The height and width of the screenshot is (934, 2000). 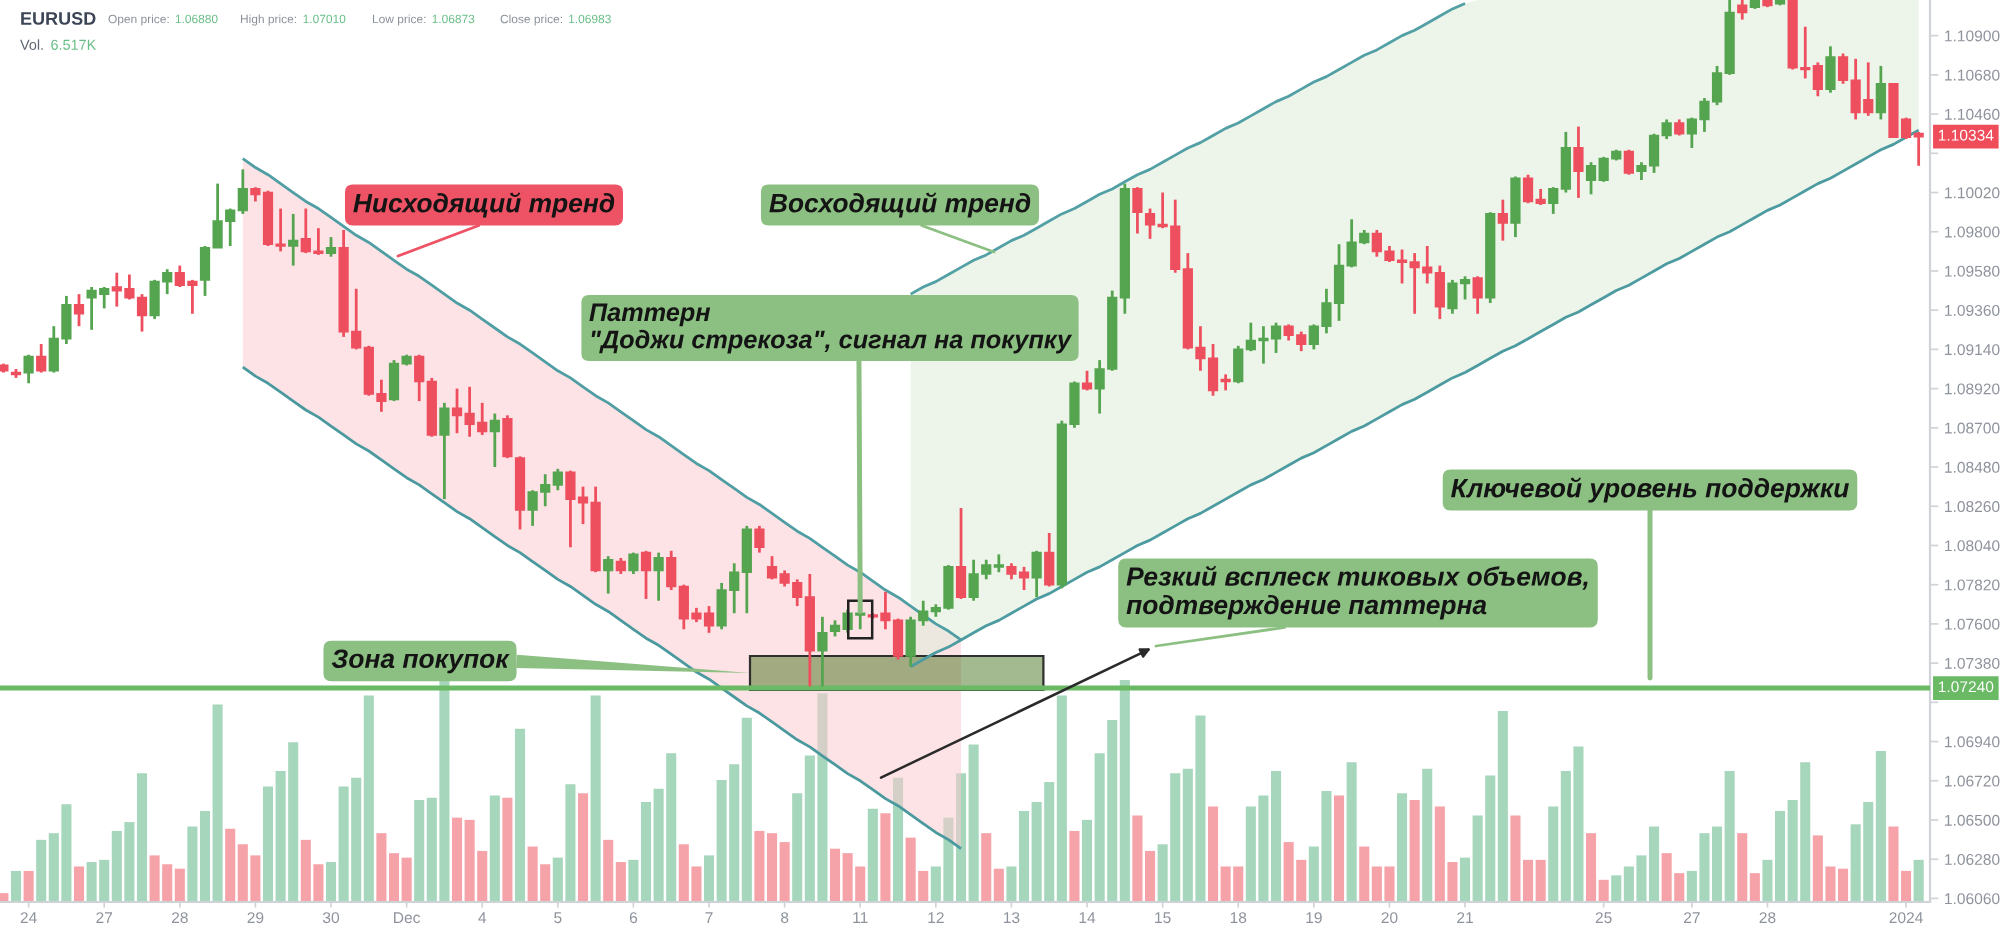 What do you see at coordinates (58, 18) in the screenshot?
I see `text: EURUSD` at bounding box center [58, 18].